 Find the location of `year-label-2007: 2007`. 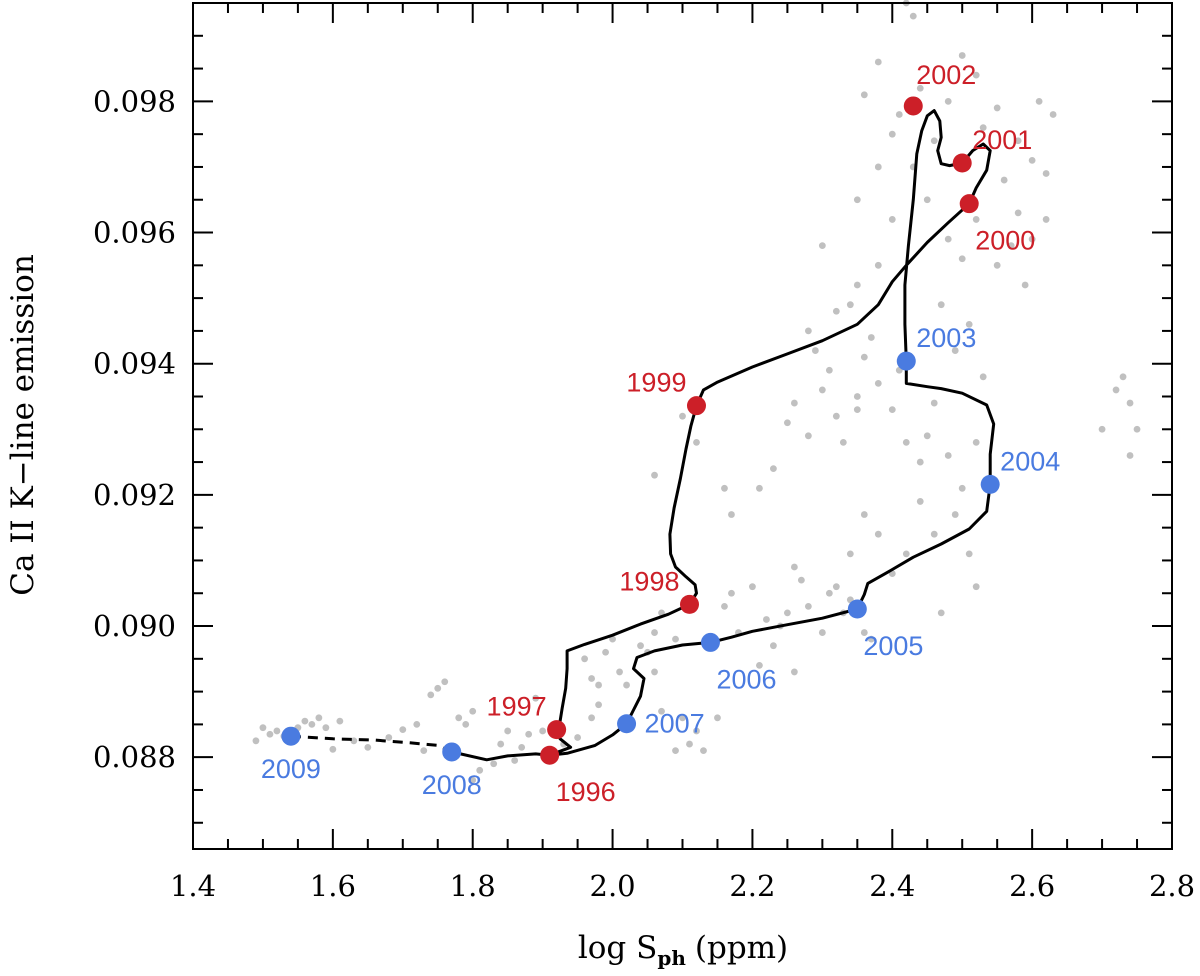

year-label-2007: 2007 is located at coordinates (675, 724).